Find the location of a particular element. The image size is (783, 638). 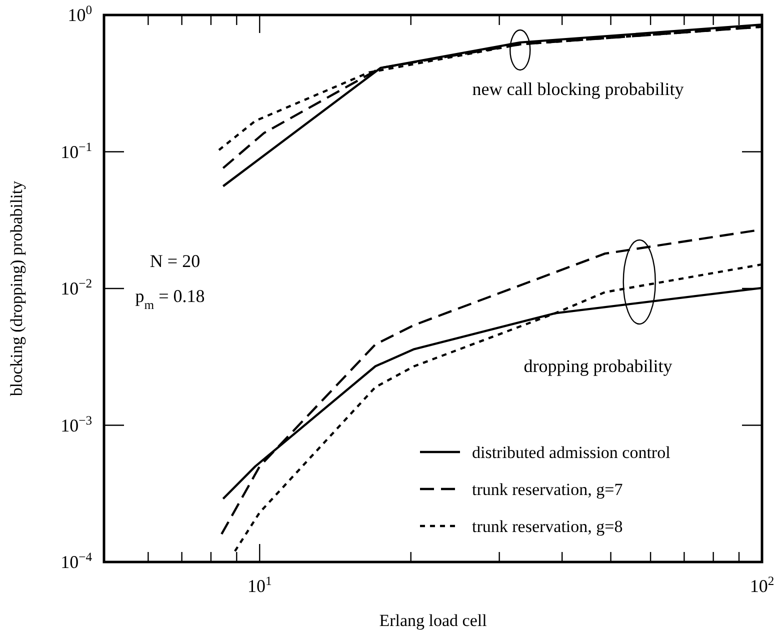

y-tick-label: 10$^{−2}$ is located at coordinates (76, 287).